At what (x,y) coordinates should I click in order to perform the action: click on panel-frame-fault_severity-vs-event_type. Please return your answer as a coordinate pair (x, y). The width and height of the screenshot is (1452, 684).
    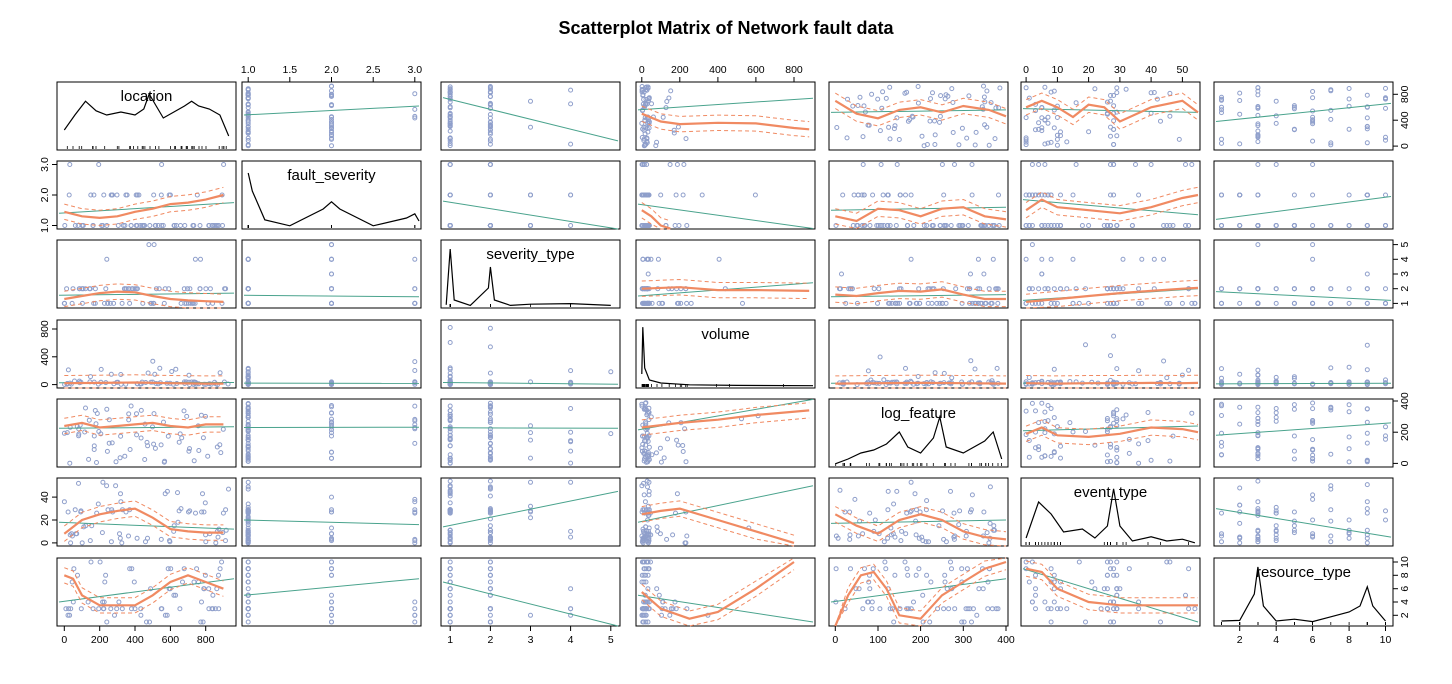
    Looking at the image, I should click on (1110, 195).